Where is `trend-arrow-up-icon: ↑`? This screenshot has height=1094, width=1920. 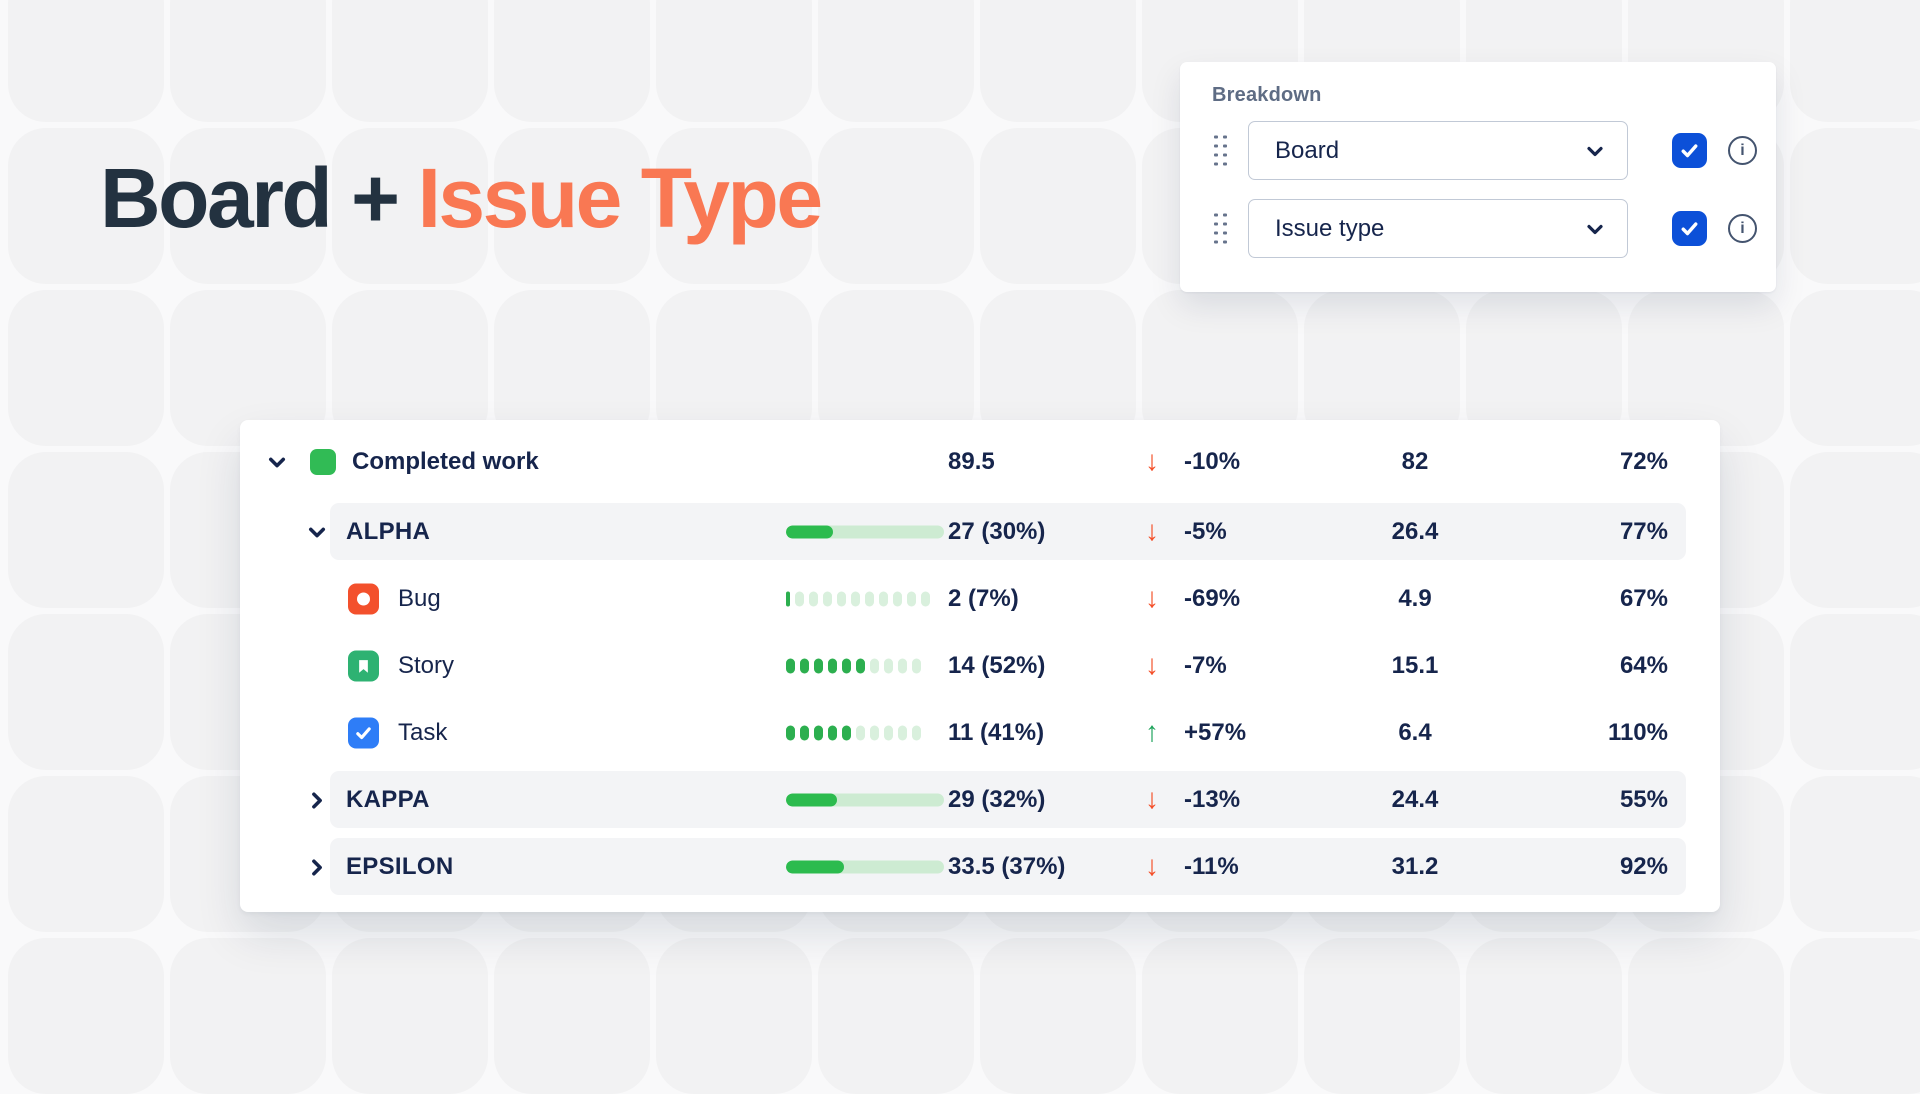 trend-arrow-up-icon: ↑ is located at coordinates (1152, 731).